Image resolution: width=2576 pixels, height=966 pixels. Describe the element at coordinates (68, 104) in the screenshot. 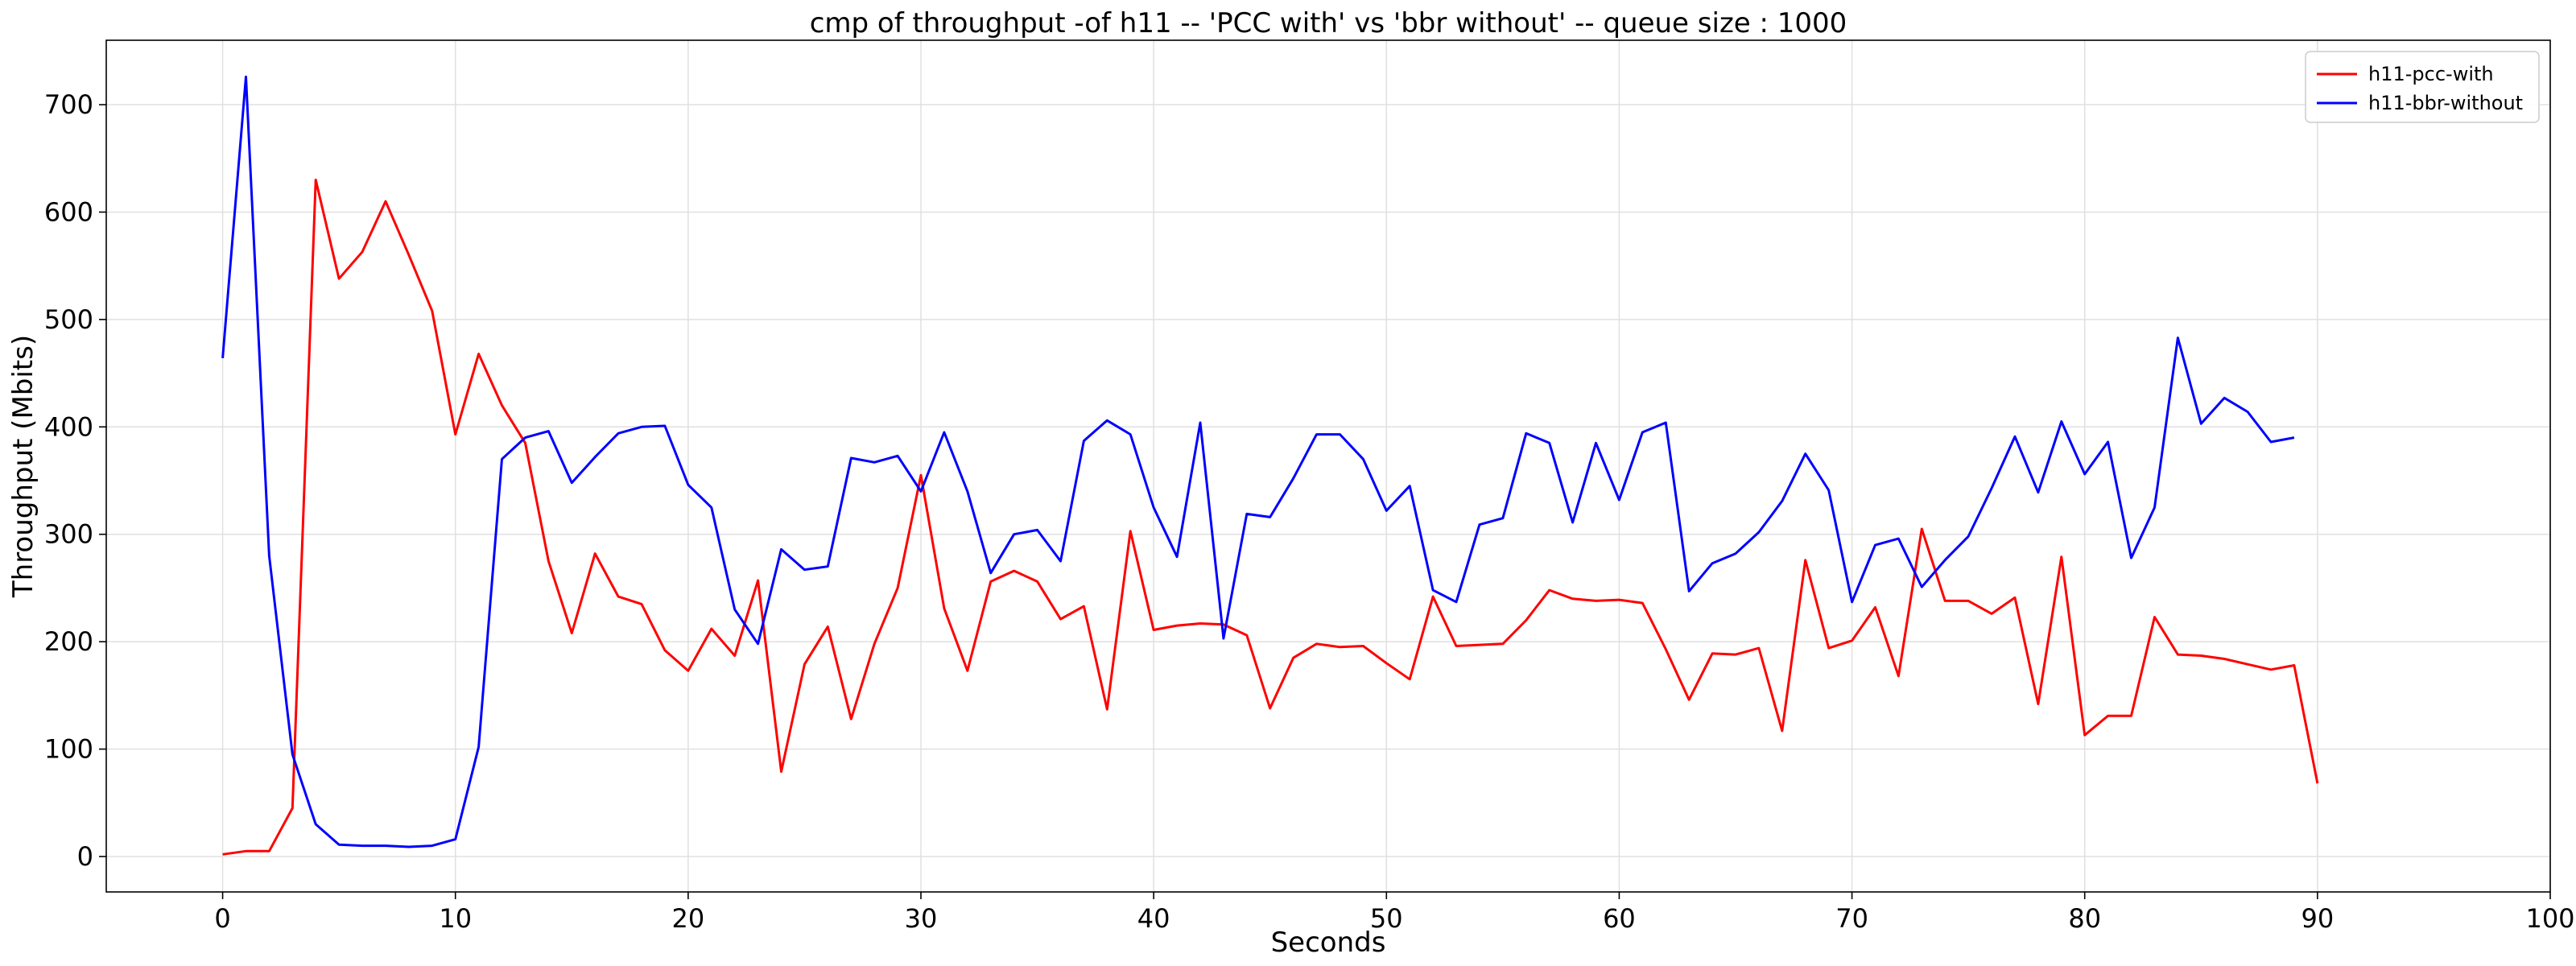

I see `y-tick-label: 700` at that location.